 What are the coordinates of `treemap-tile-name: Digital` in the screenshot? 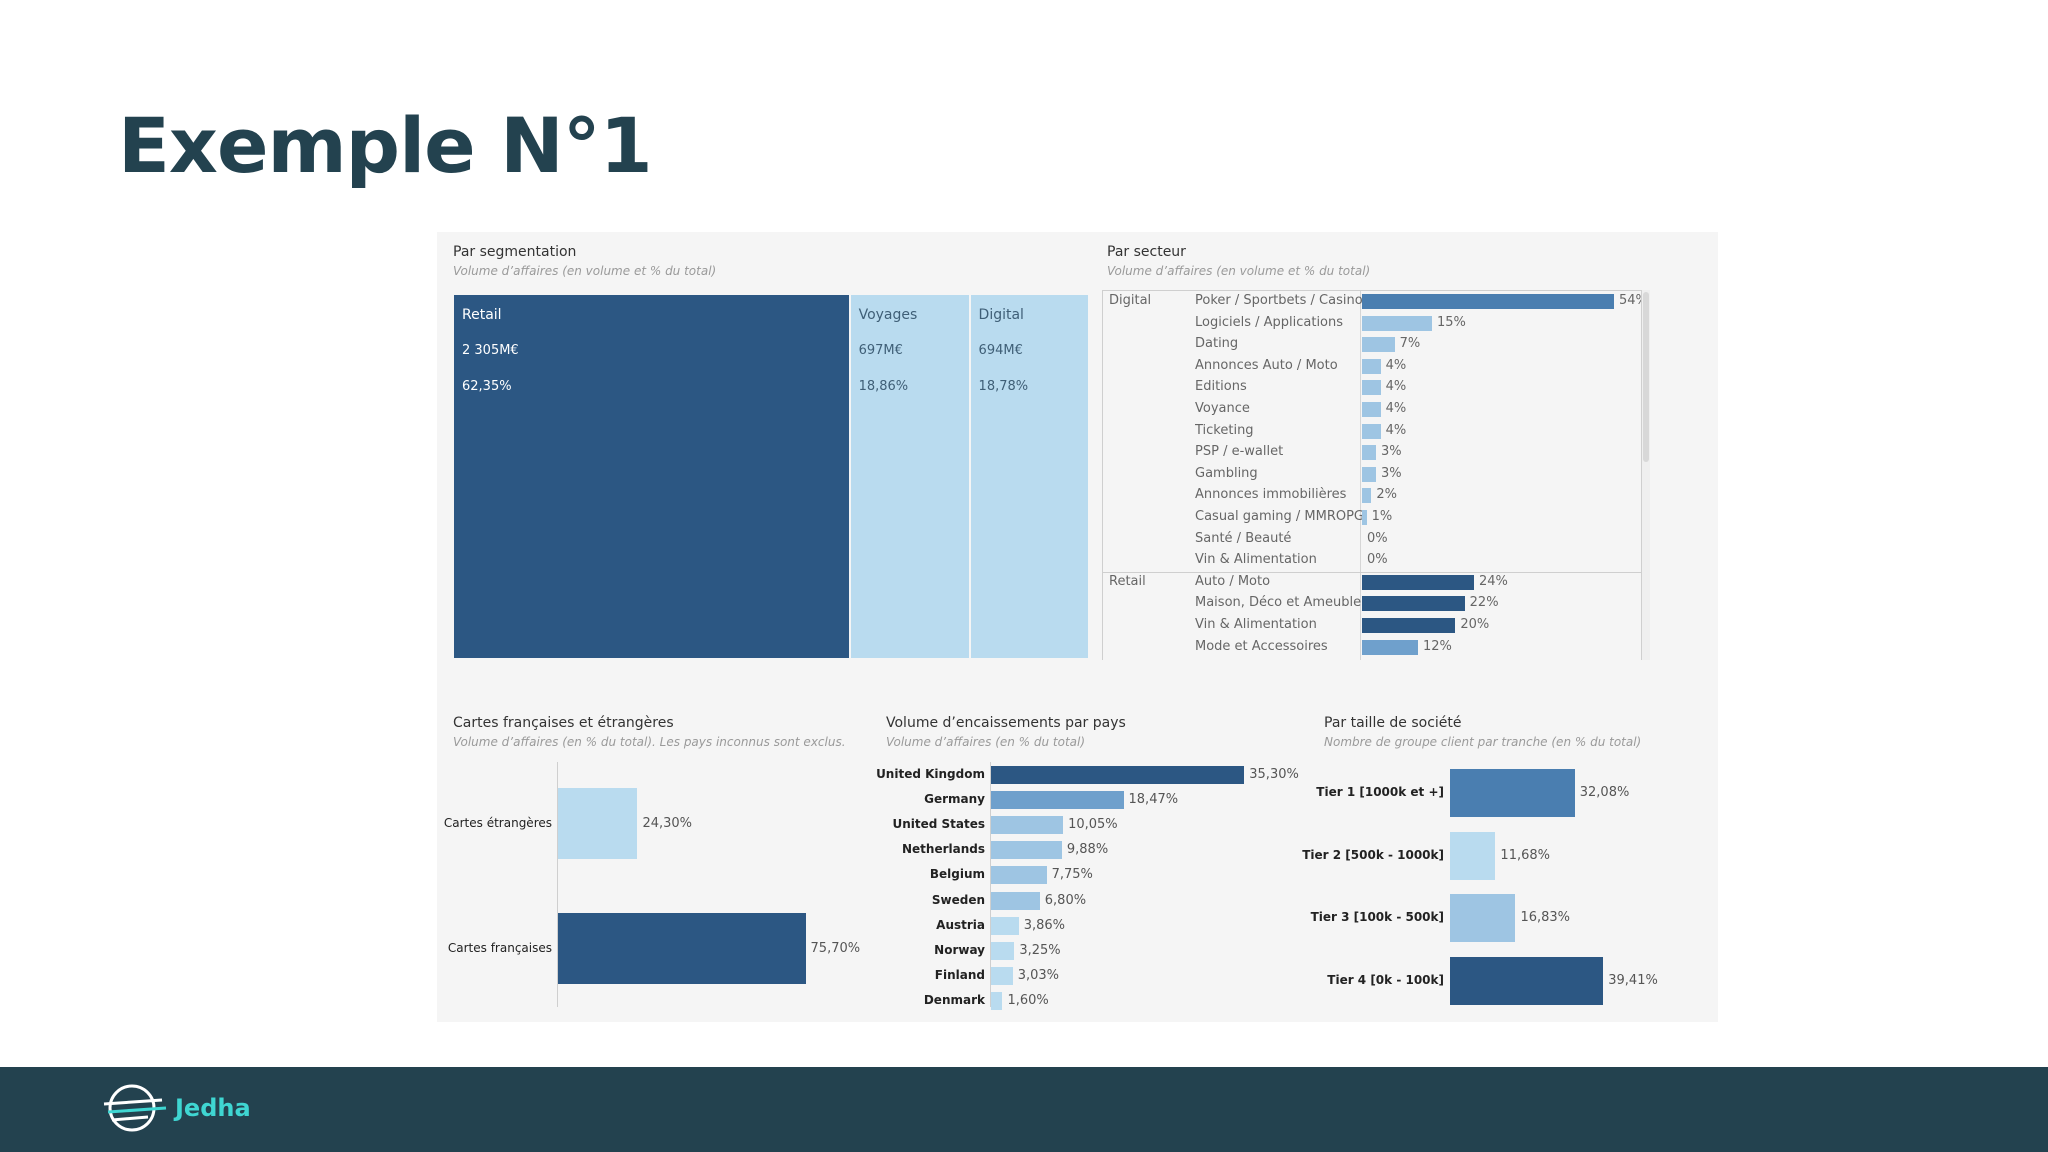 It's located at (1001, 315).